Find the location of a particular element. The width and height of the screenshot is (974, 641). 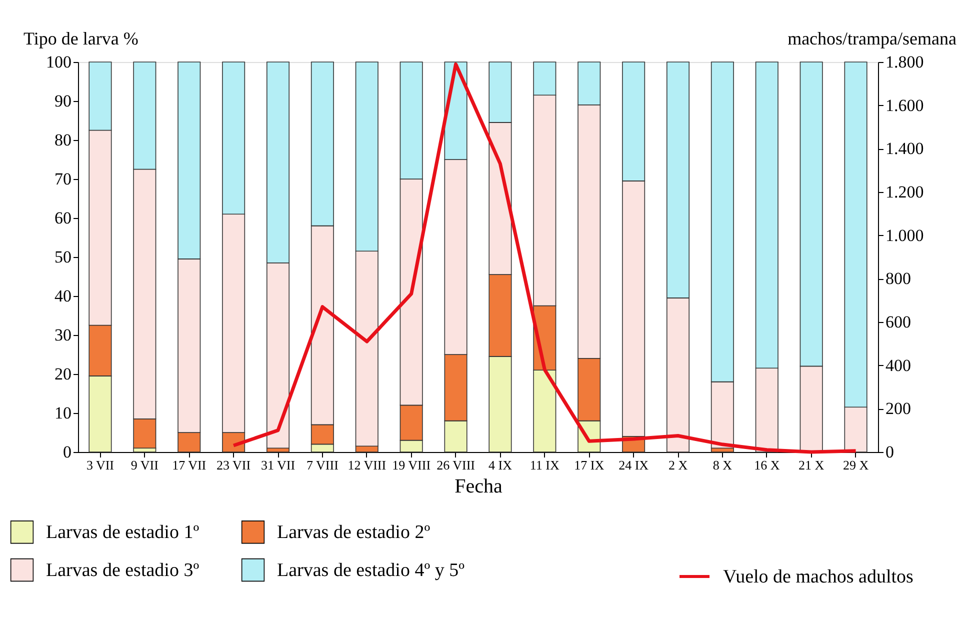

y2-tick-label: 600 is located at coordinates (898, 322).